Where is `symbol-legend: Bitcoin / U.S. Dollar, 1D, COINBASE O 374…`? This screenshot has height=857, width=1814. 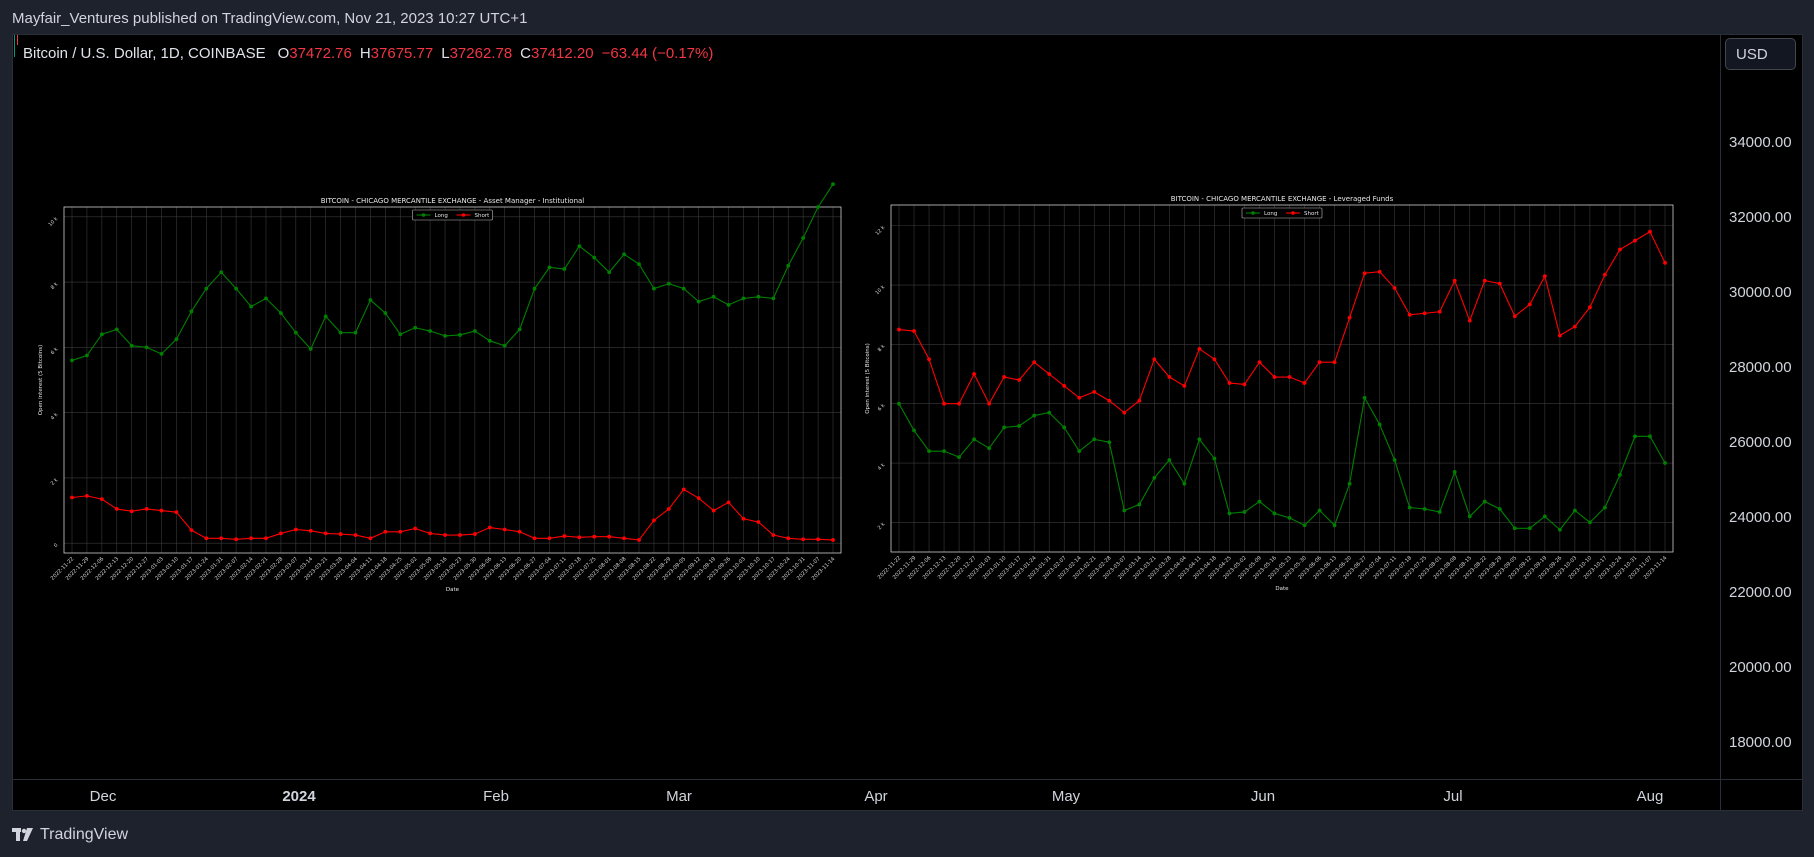
symbol-legend: Bitcoin / U.S. Dollar, 1D, COINBASE O 374… is located at coordinates (368, 53).